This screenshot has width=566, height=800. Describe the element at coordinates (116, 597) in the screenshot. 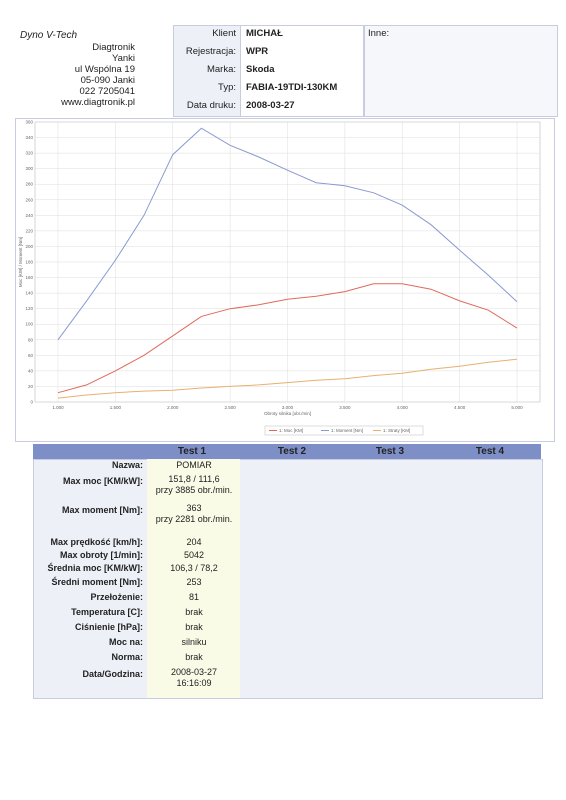

I see `row-label: Przełożenie:` at that location.